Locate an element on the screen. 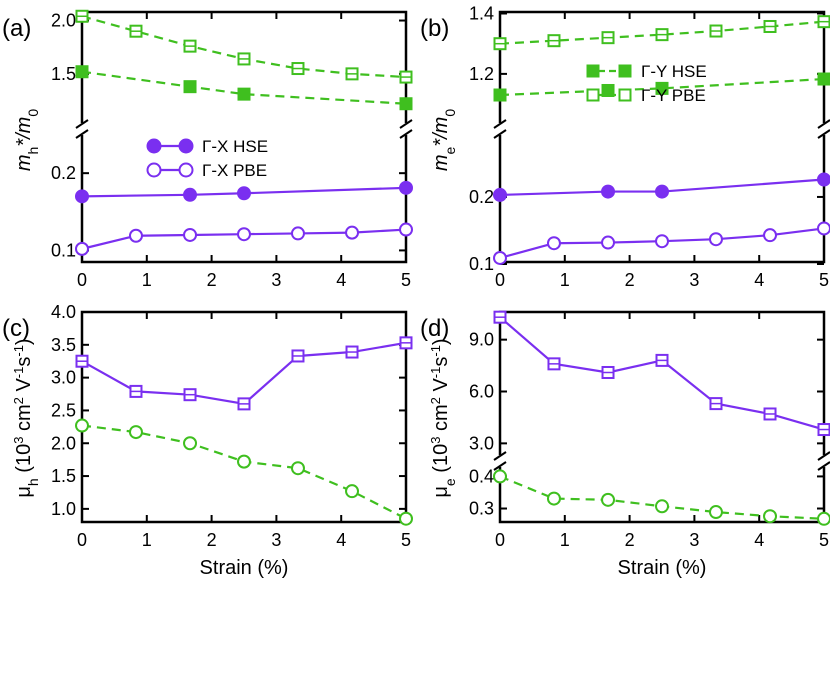  legend-label: Γ-Y HSE is located at coordinates (674, 71).